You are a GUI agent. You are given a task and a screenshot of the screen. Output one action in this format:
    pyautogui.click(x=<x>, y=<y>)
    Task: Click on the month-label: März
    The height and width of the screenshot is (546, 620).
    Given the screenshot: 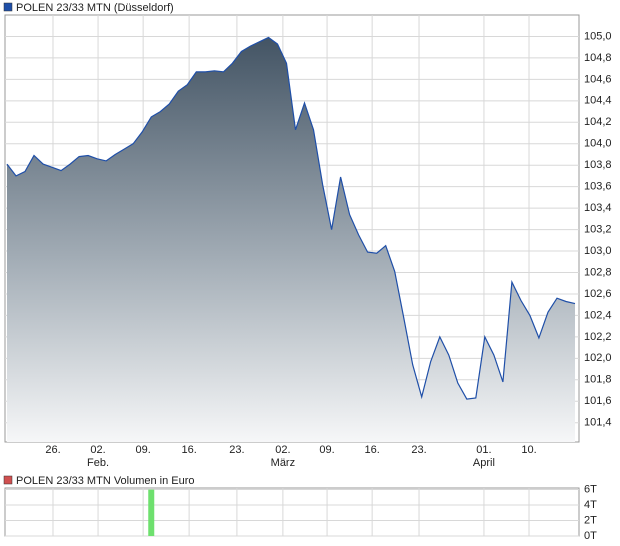 What is the action you would take?
    pyautogui.click(x=283, y=463)
    